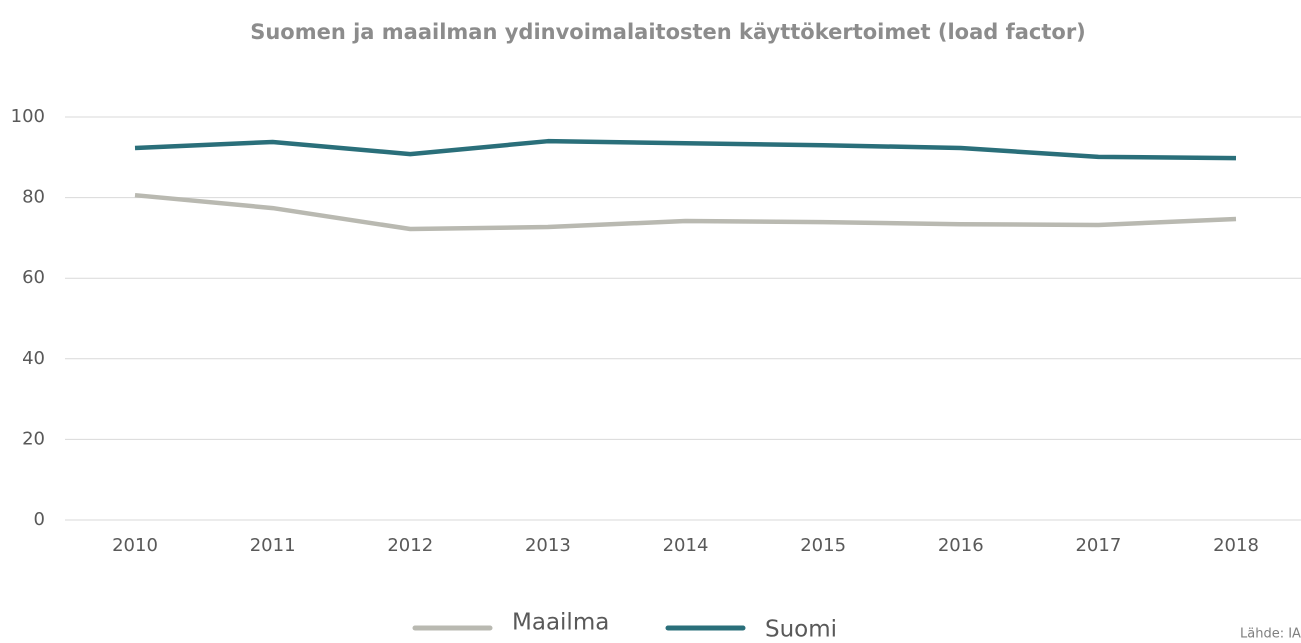  What do you see at coordinates (33, 438) in the screenshot?
I see `y-tick-label: 20` at bounding box center [33, 438].